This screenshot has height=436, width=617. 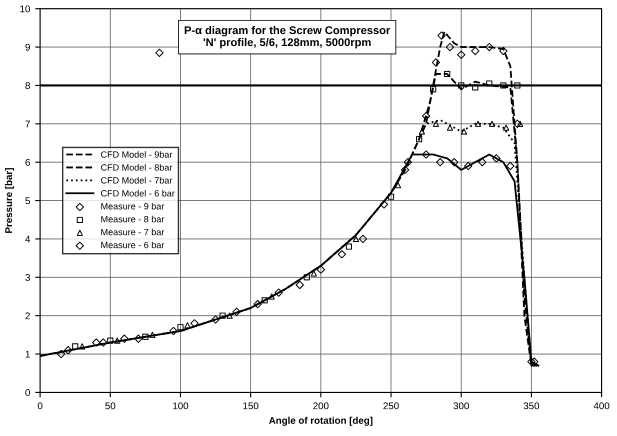 What do you see at coordinates (27, 86) in the screenshot?
I see `y-tick-label: 8` at bounding box center [27, 86].